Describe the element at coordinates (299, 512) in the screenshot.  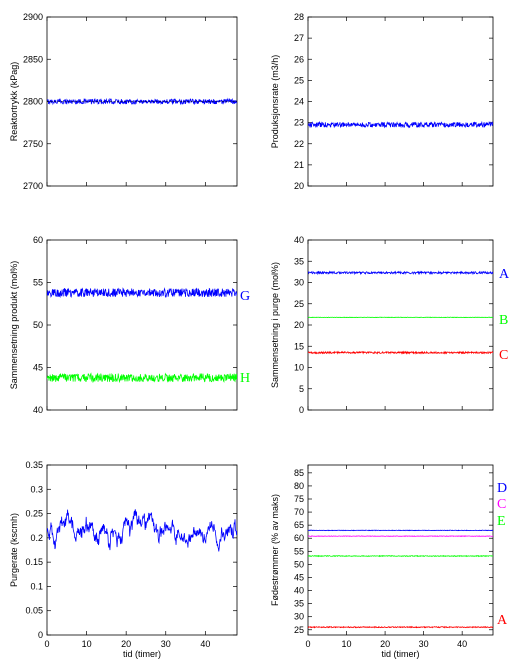
I see `ytick-label: 70` at that location.